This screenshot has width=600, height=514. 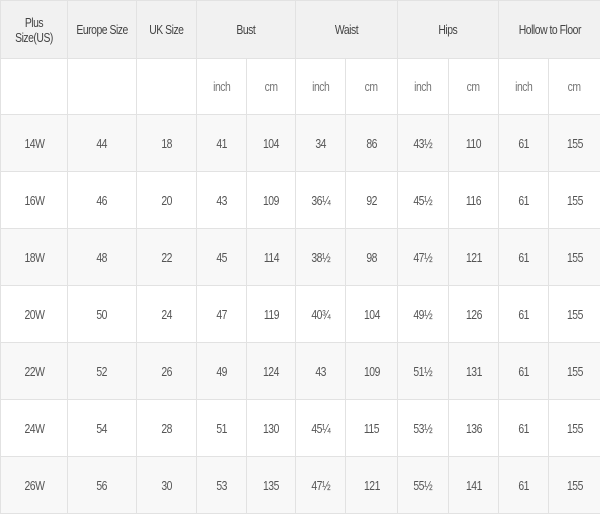 I want to click on table-cell: 34, so click(x=321, y=143).